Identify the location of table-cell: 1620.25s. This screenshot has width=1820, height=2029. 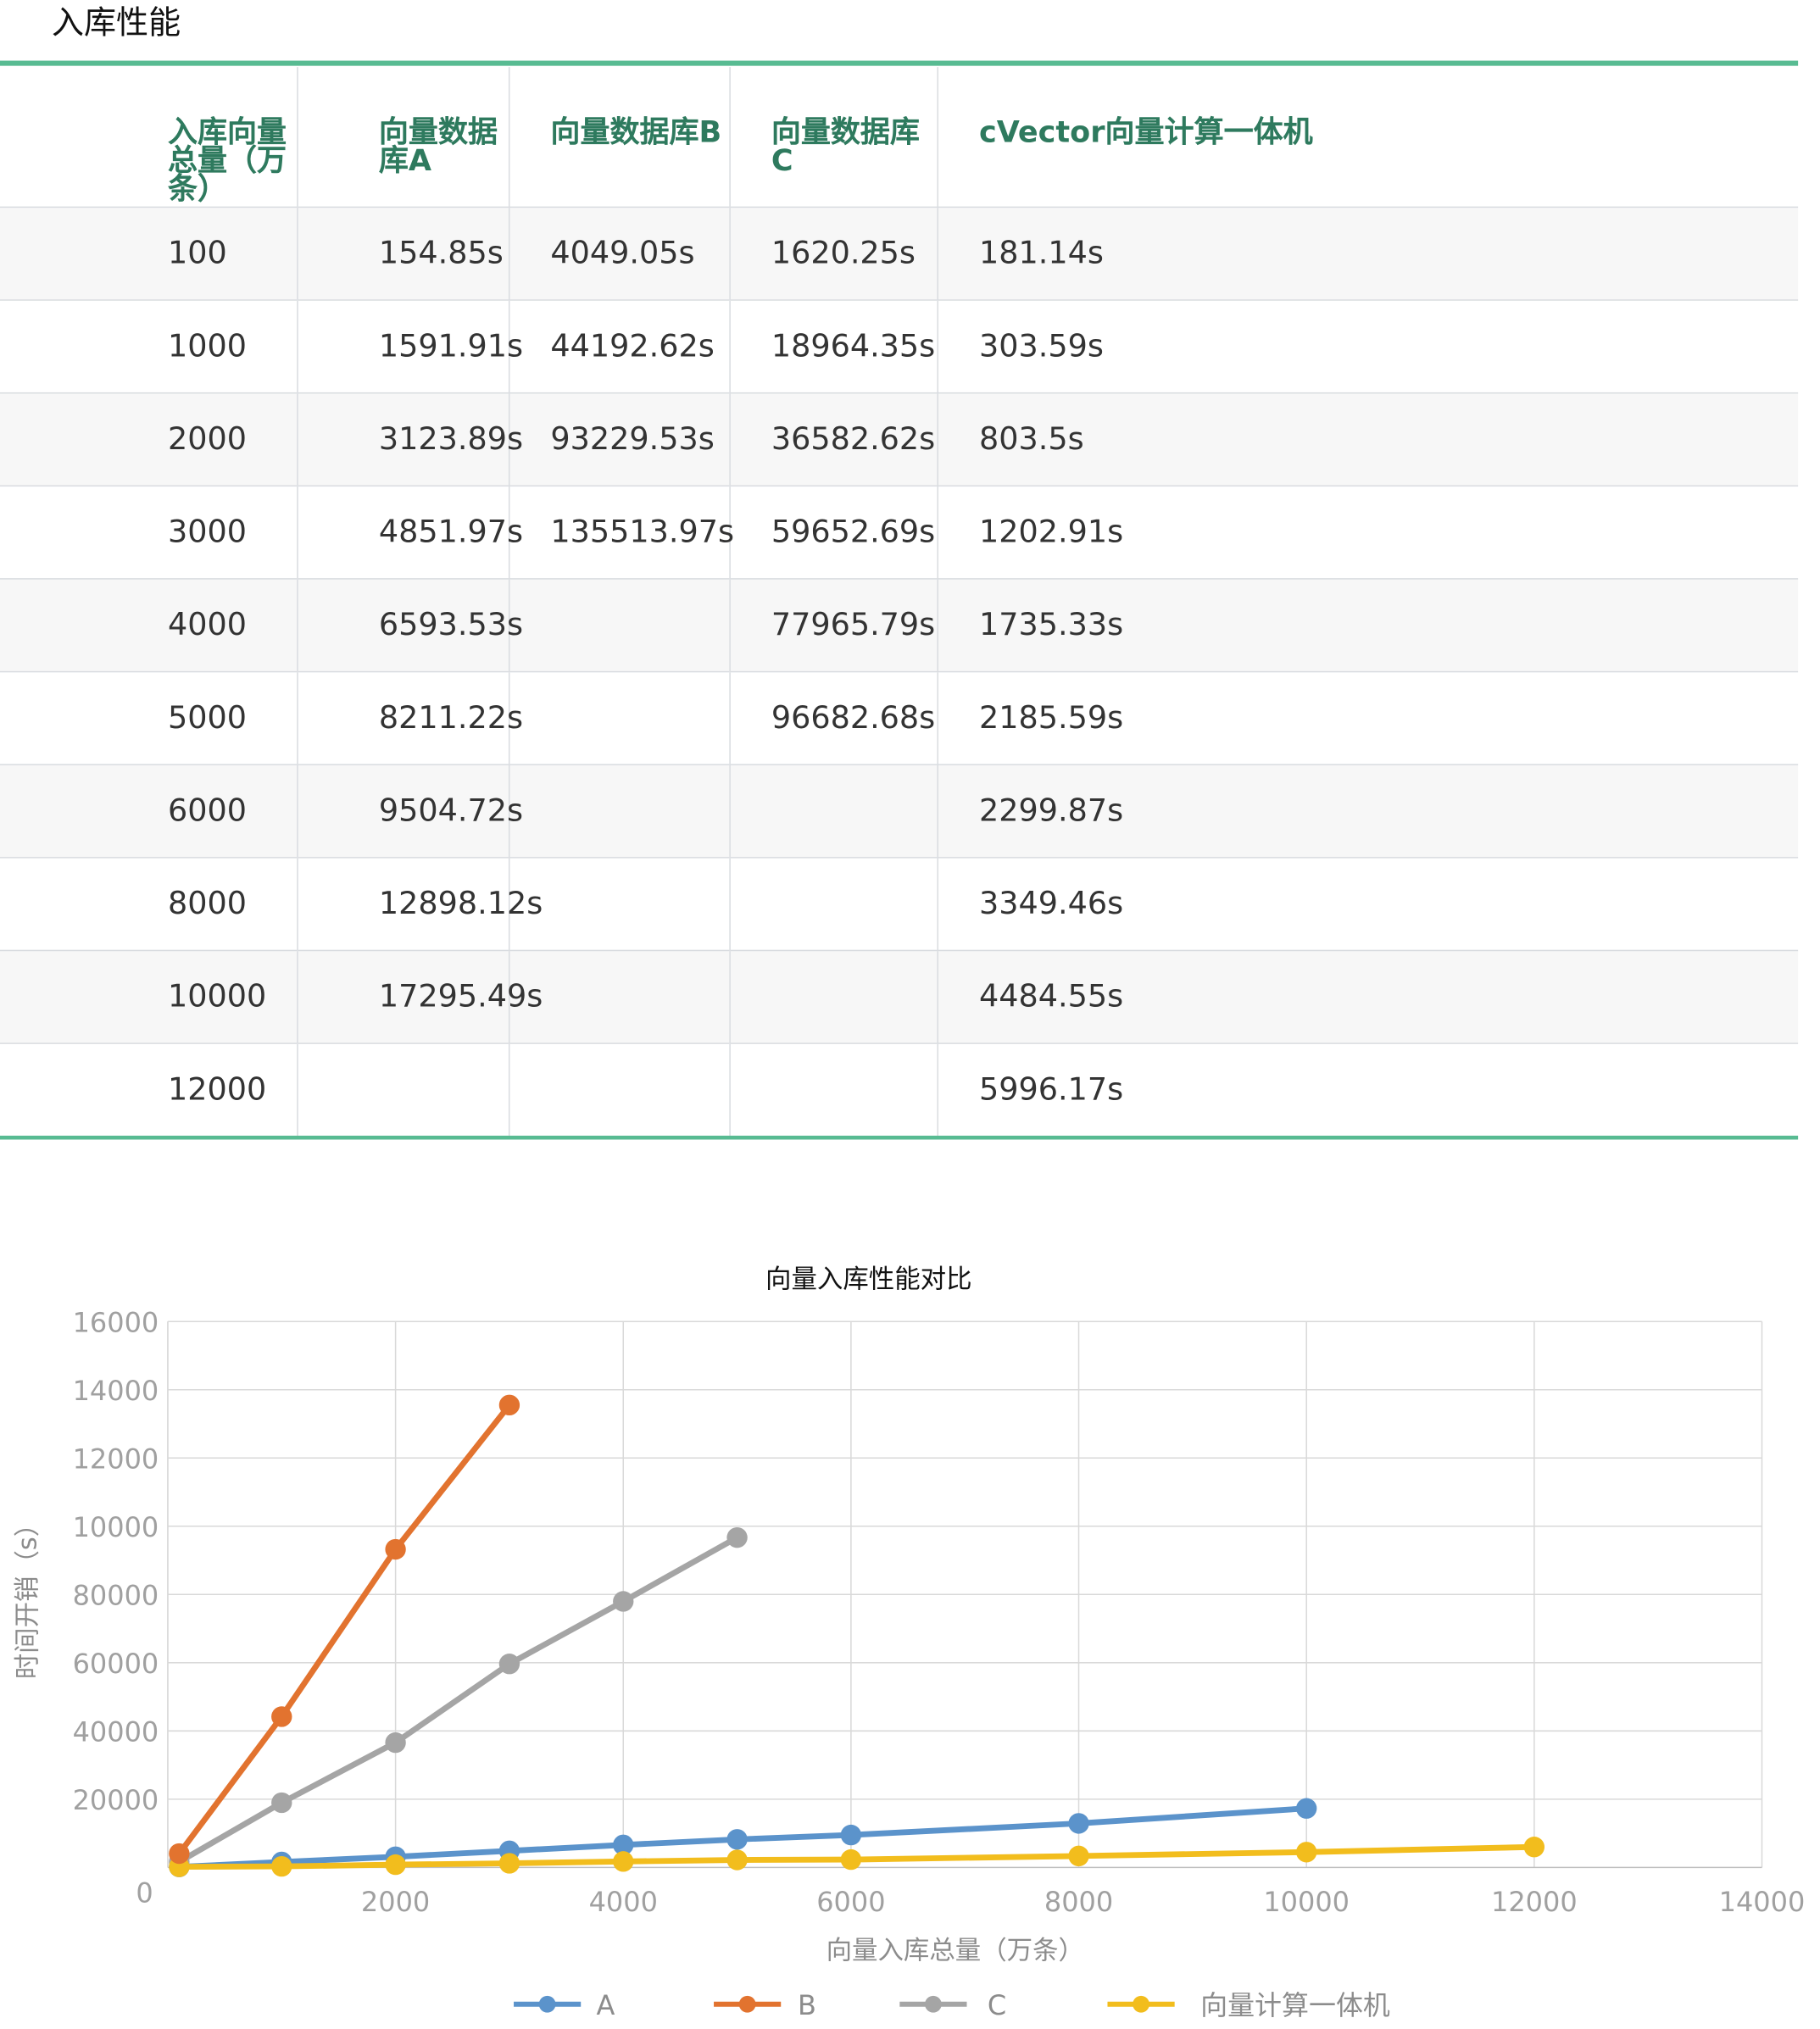
(833, 252).